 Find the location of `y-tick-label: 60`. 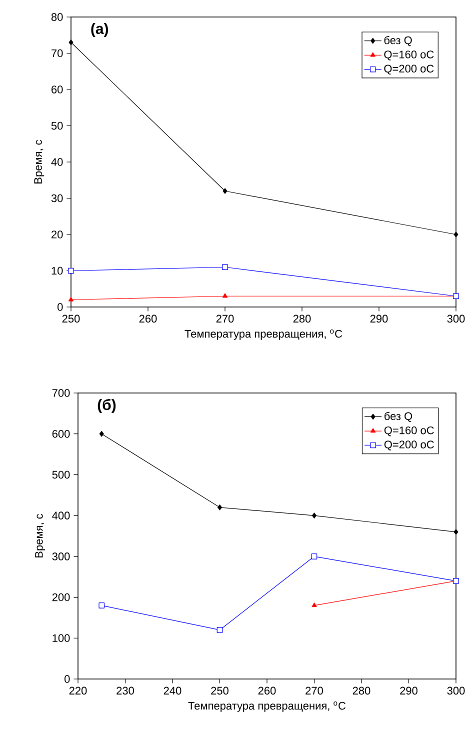

y-tick-label: 60 is located at coordinates (57, 90).